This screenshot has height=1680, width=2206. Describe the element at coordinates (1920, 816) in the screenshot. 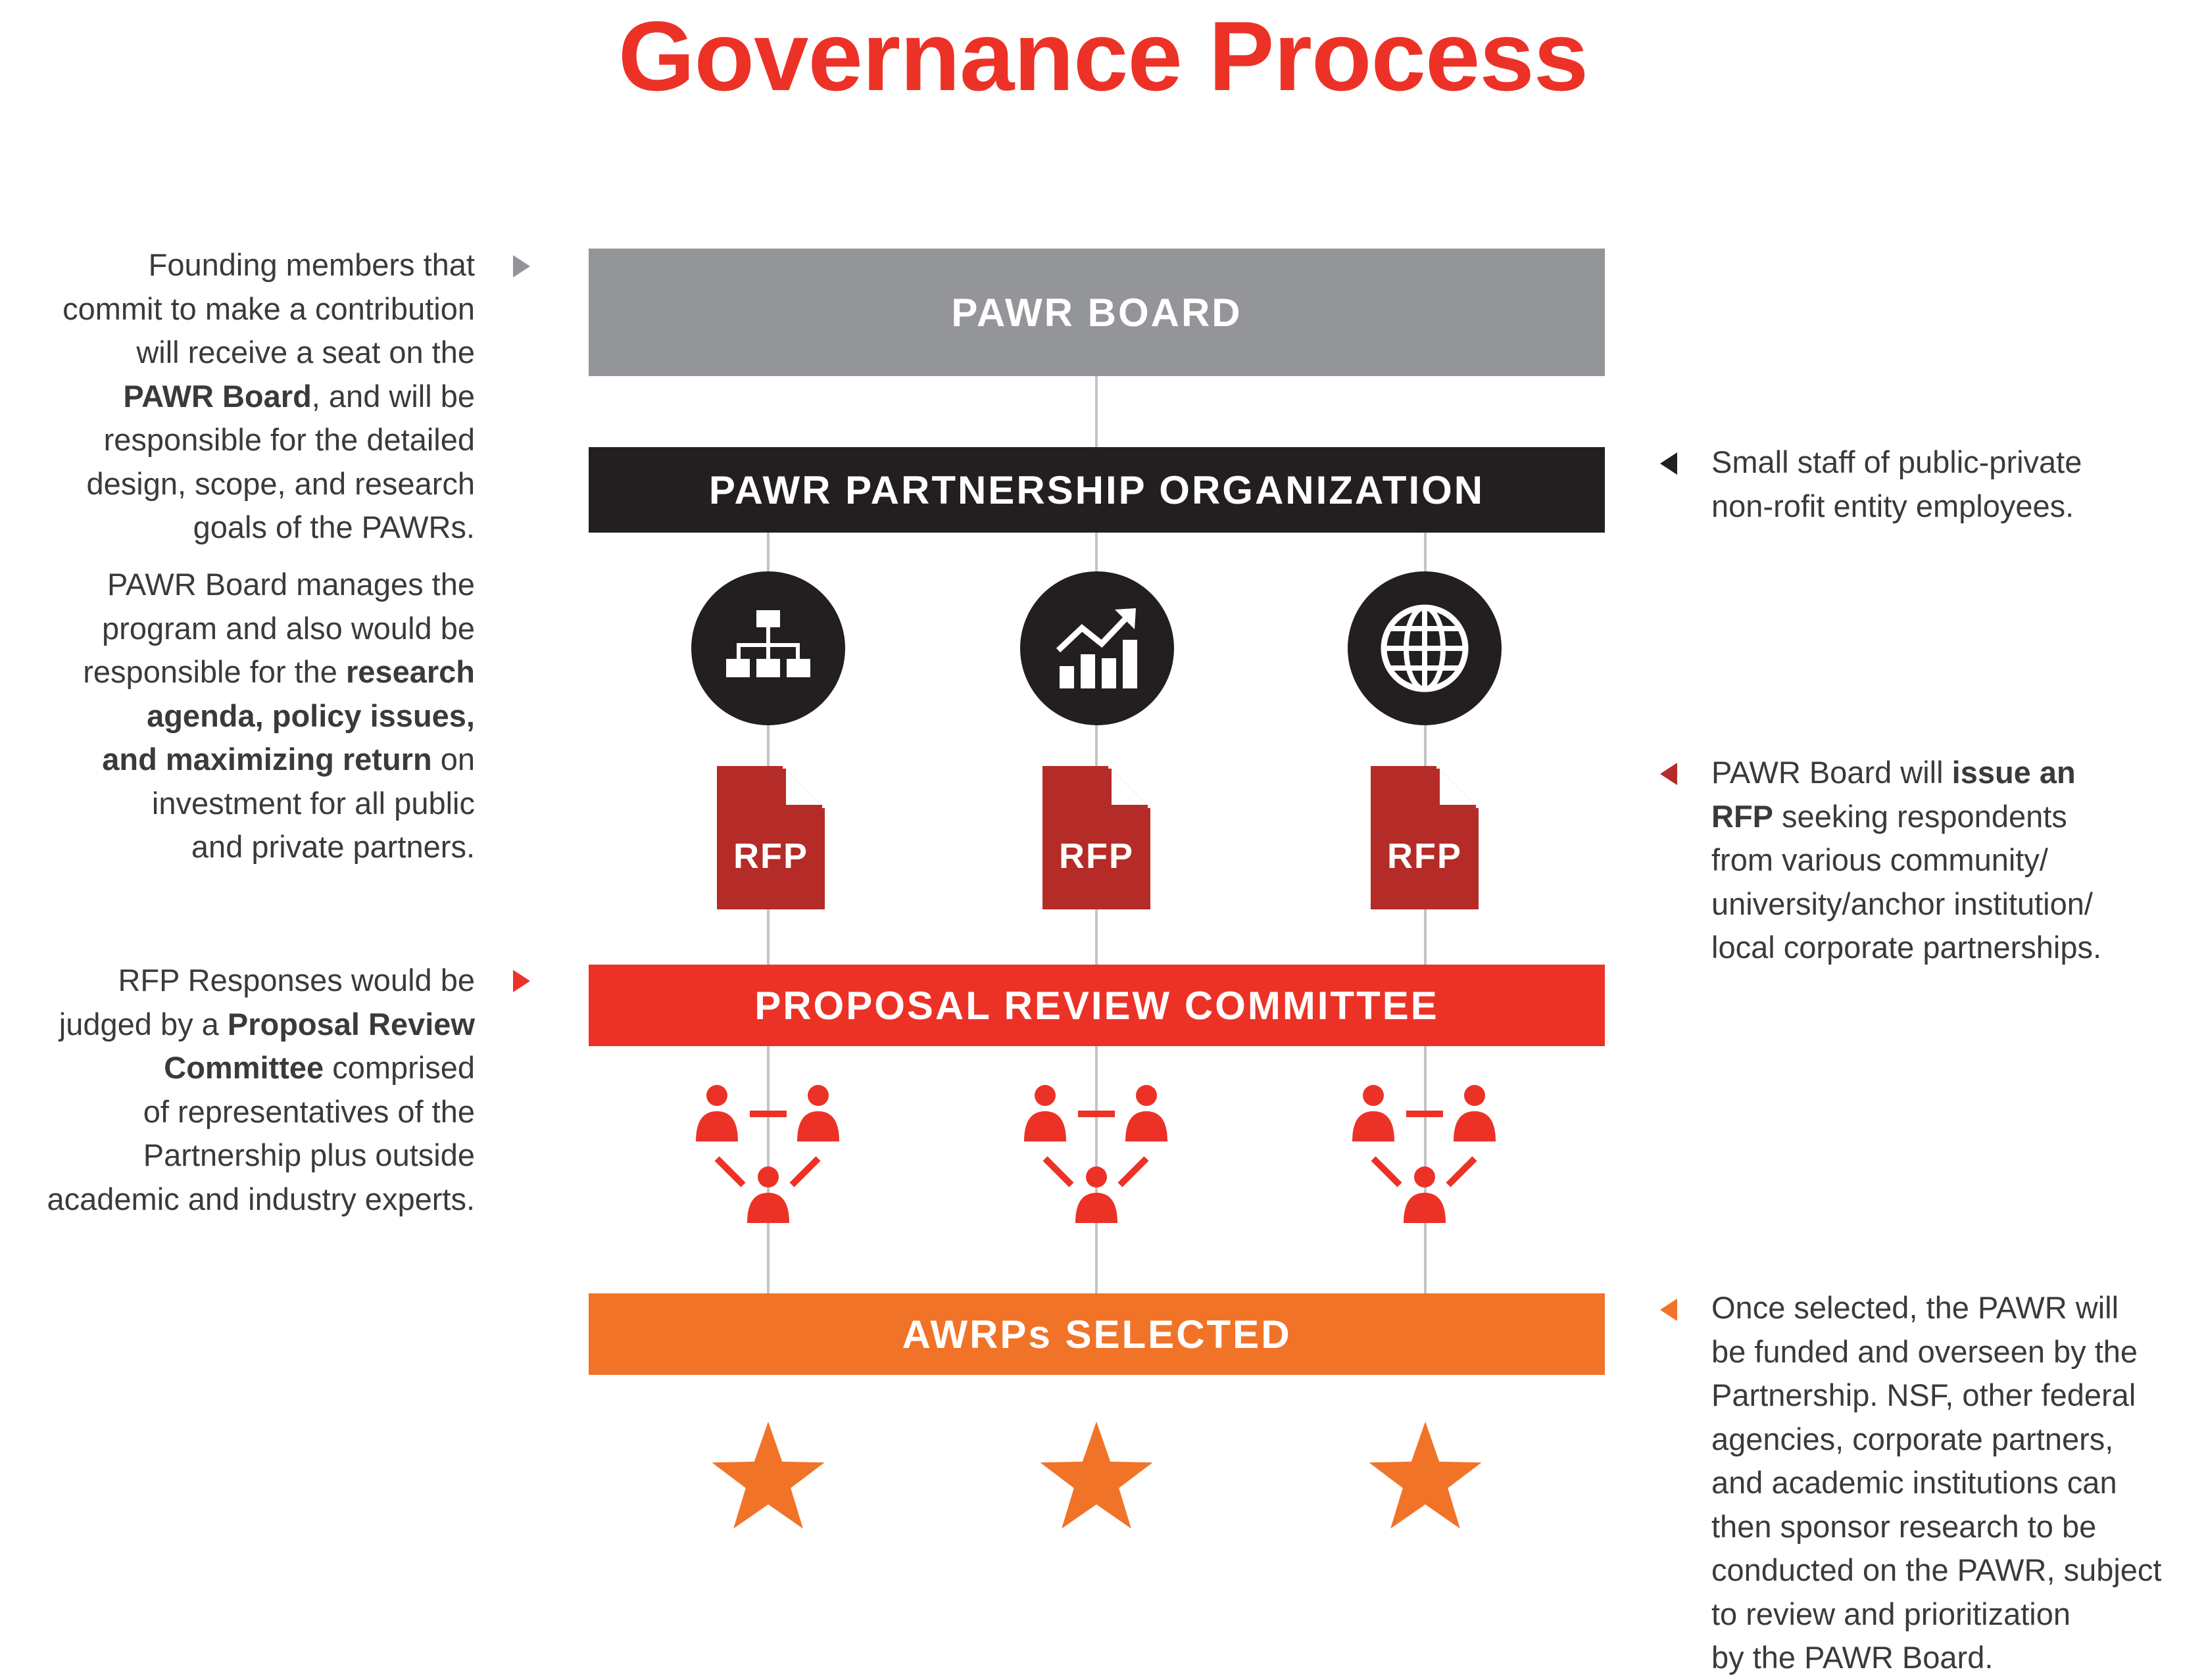

I see `note-text: seeking respondents` at that location.